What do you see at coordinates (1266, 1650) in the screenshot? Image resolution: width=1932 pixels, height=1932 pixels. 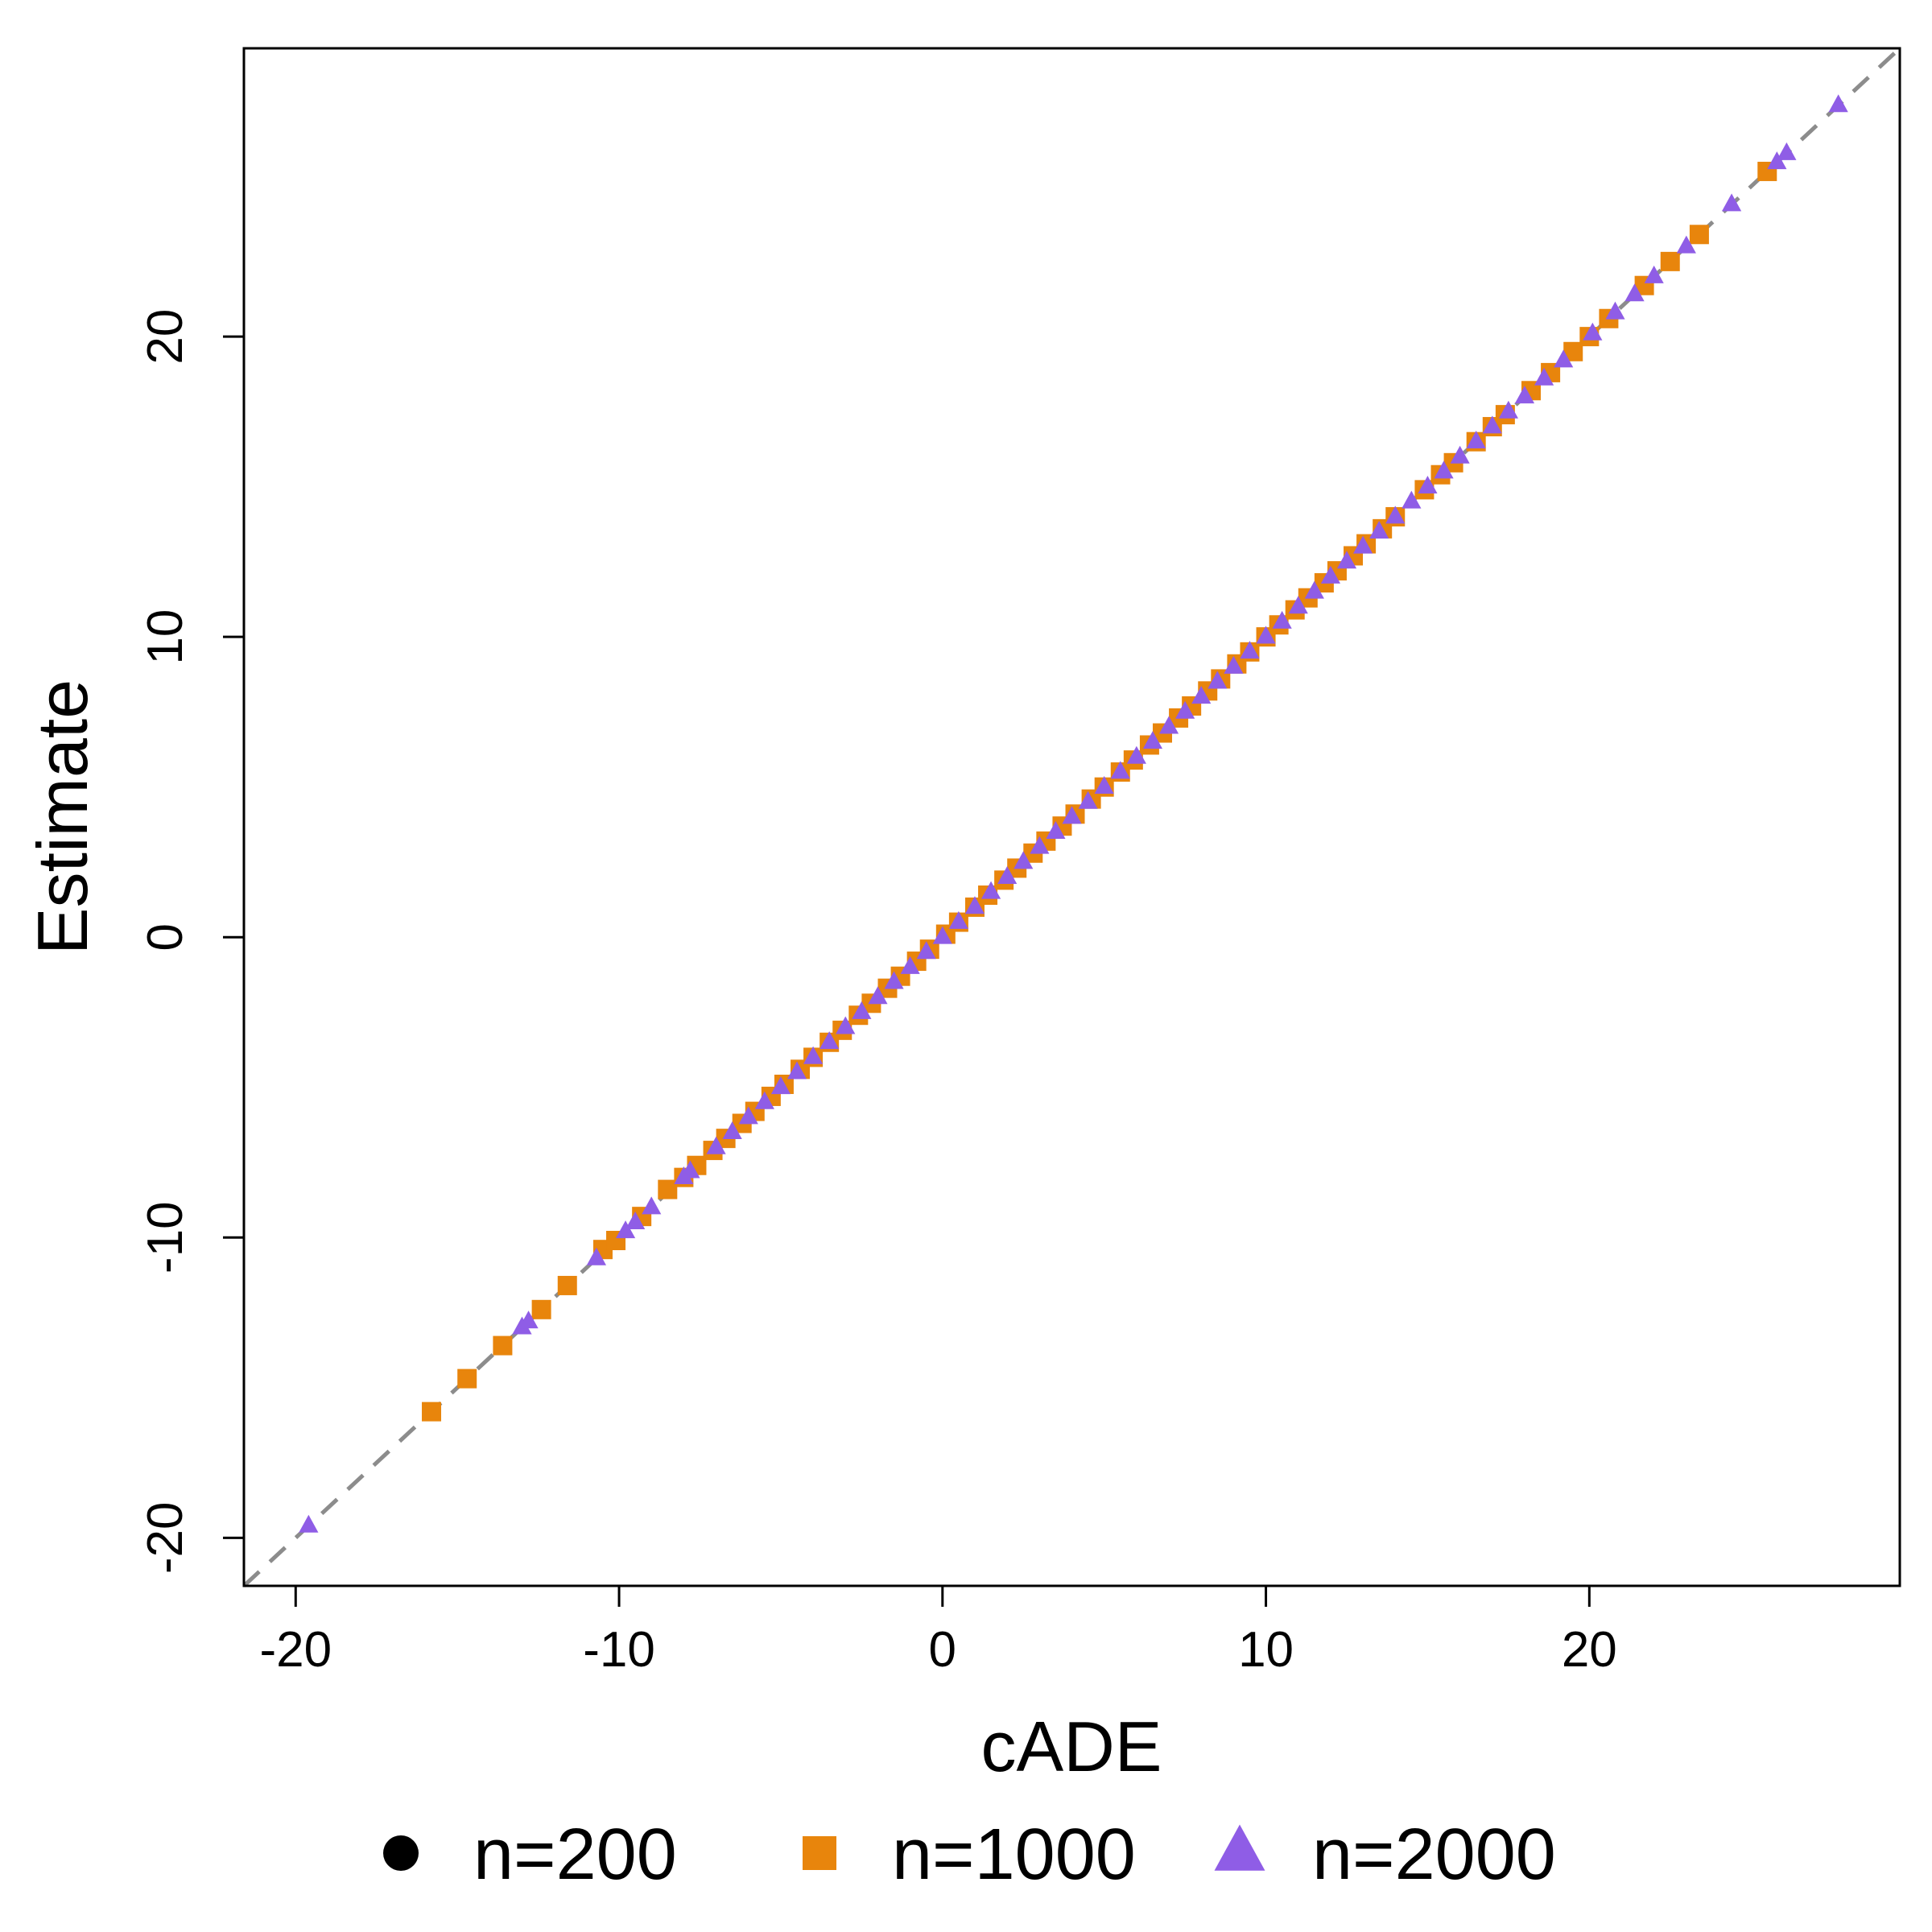 I see `x-tick-label: 10` at bounding box center [1266, 1650].